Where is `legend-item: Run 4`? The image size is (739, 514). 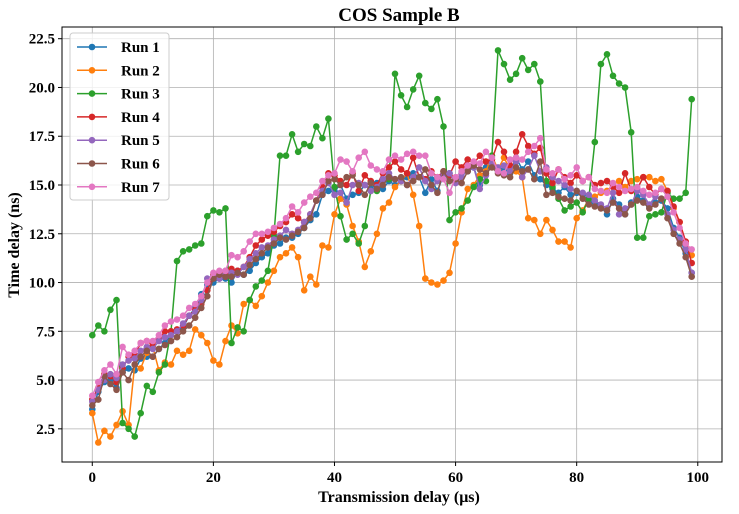
legend-item: Run 4 is located at coordinates (118, 118).